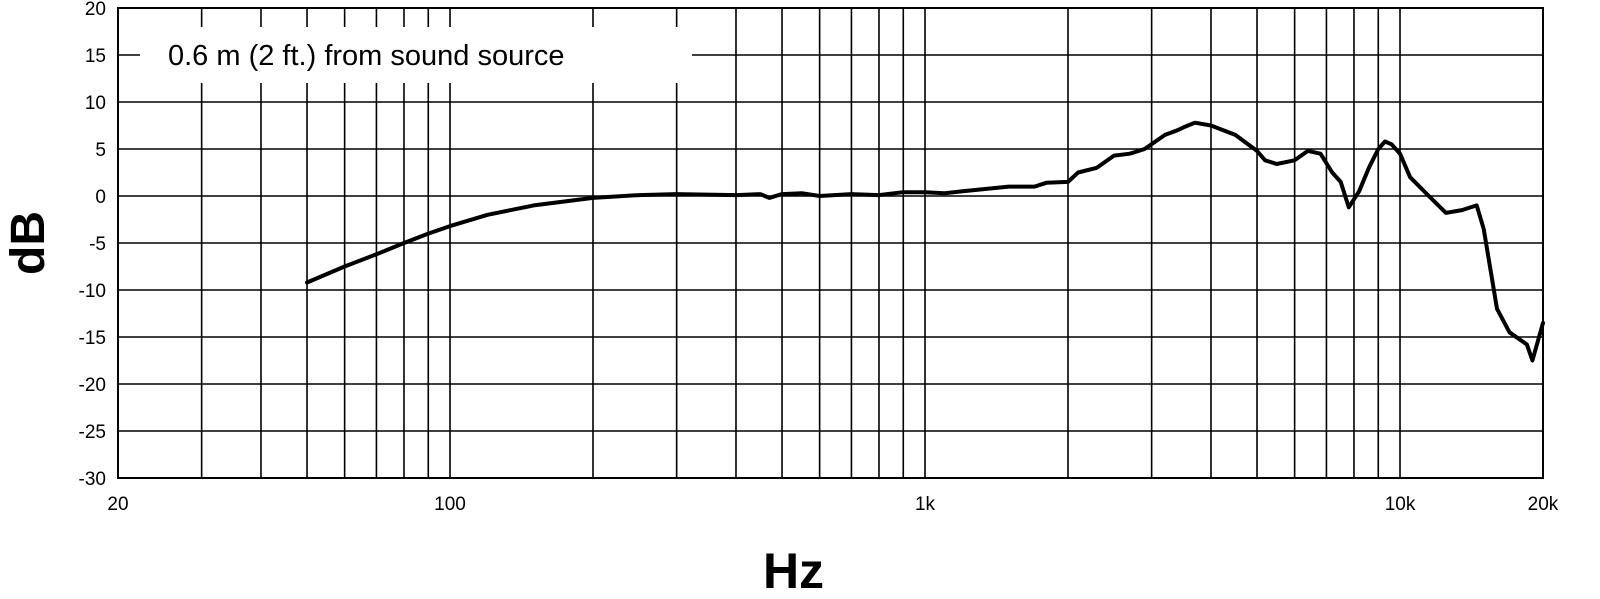  What do you see at coordinates (92, 291) in the screenshot?
I see `y-tick-label: -10` at bounding box center [92, 291].